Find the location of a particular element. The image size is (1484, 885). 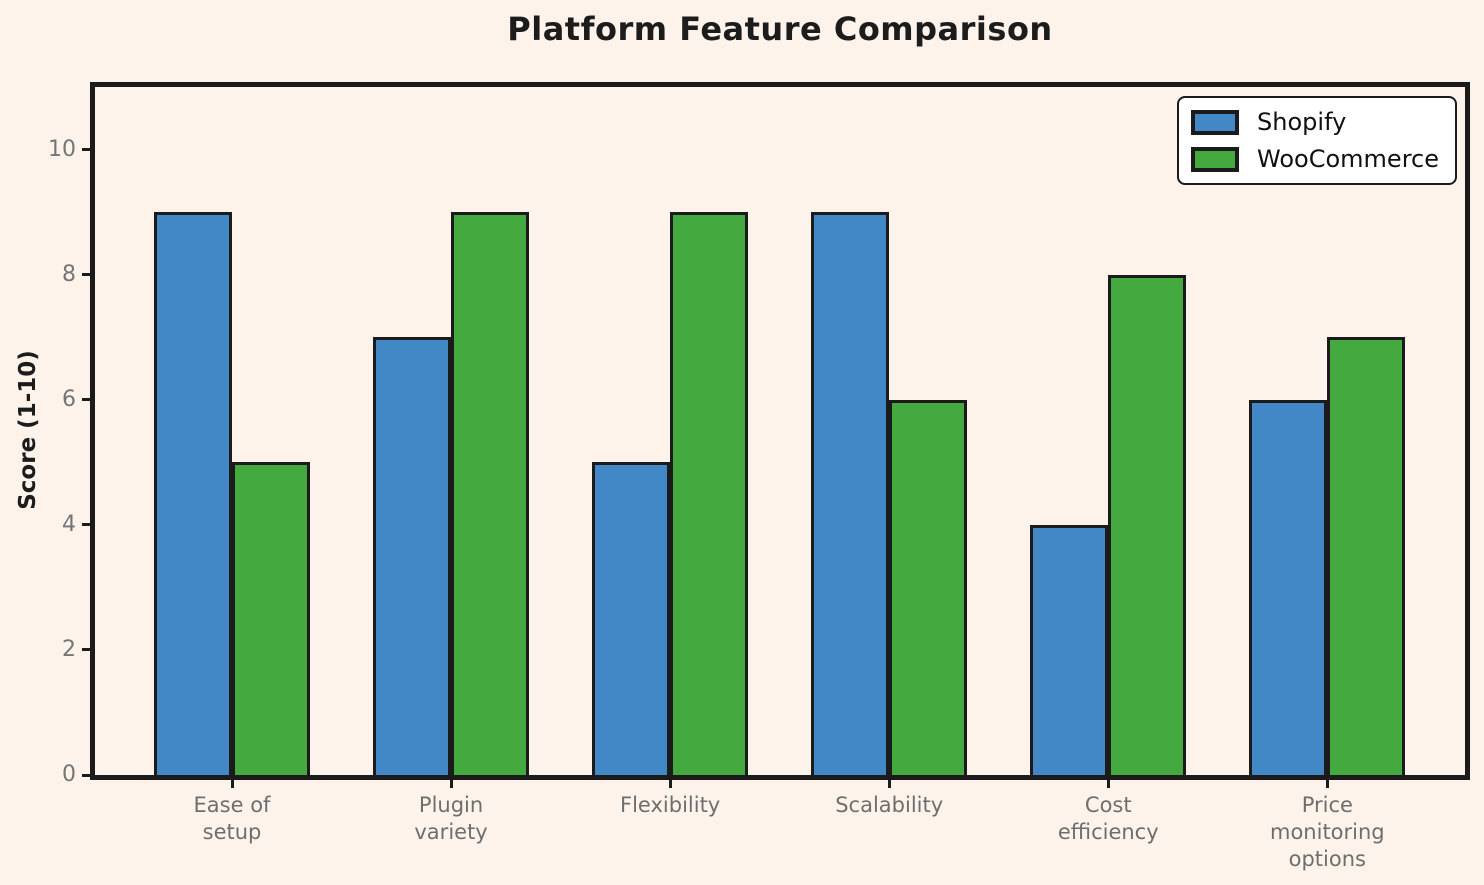

x-tick-label-5: Price monitoring options is located at coordinates (1327, 832).